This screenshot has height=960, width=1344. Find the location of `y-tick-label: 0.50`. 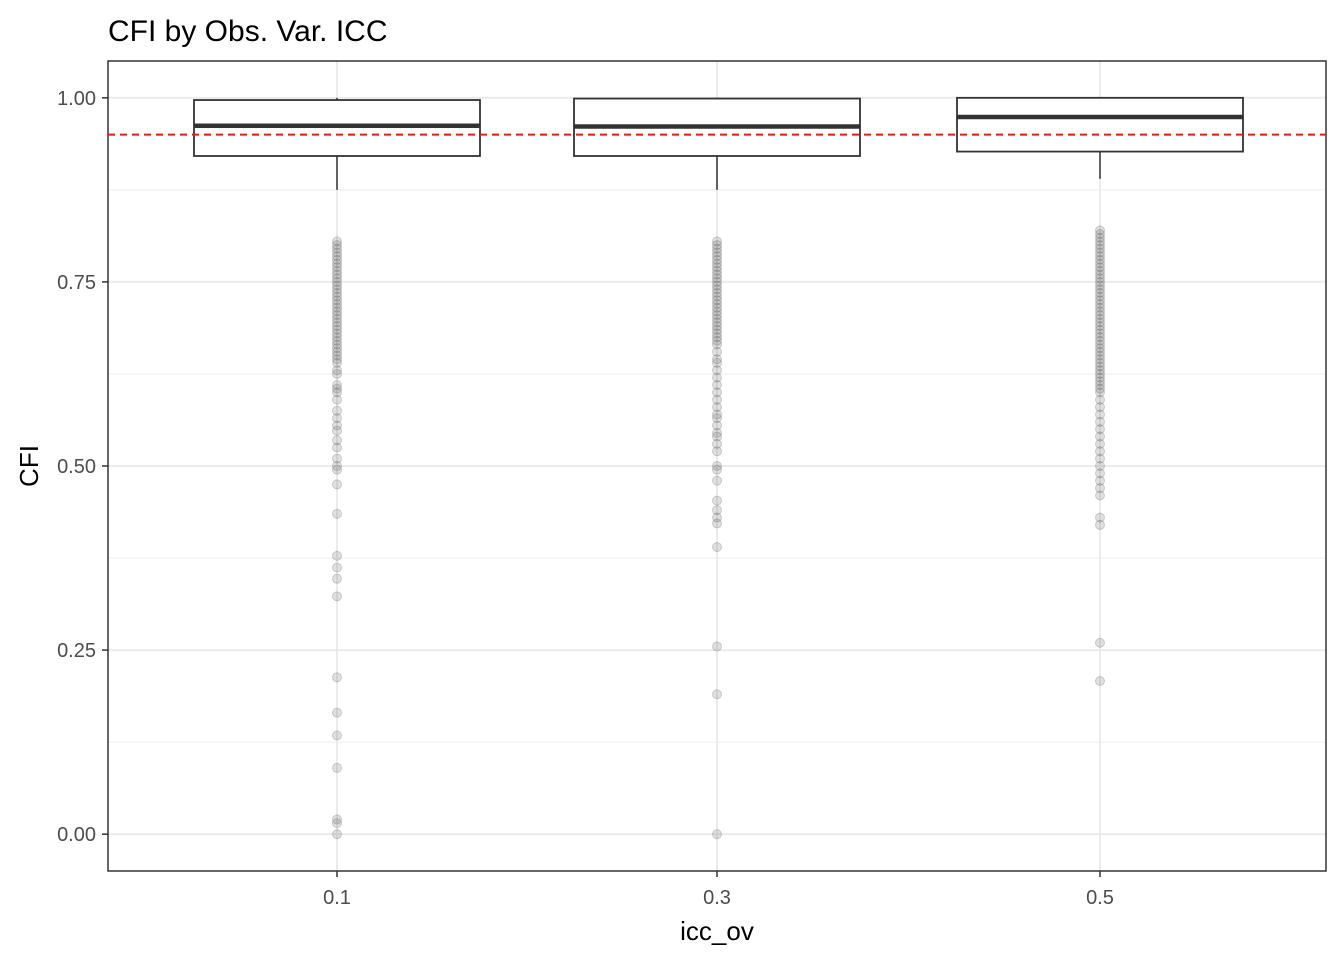

y-tick-label: 0.50 is located at coordinates (76, 467).